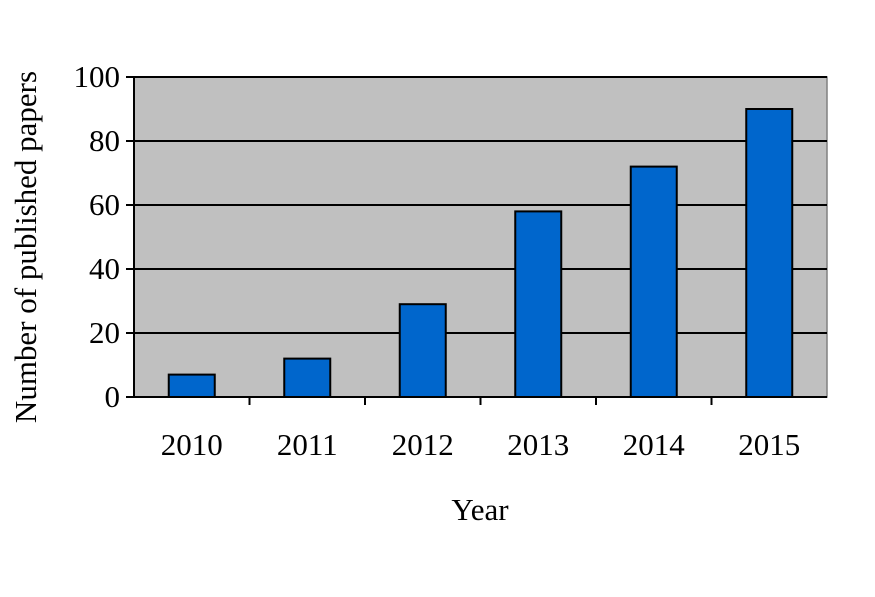 The height and width of the screenshot is (597, 875). I want to click on y-axis-ticks: 0 20 40 60 80 100, so click(104, 236).